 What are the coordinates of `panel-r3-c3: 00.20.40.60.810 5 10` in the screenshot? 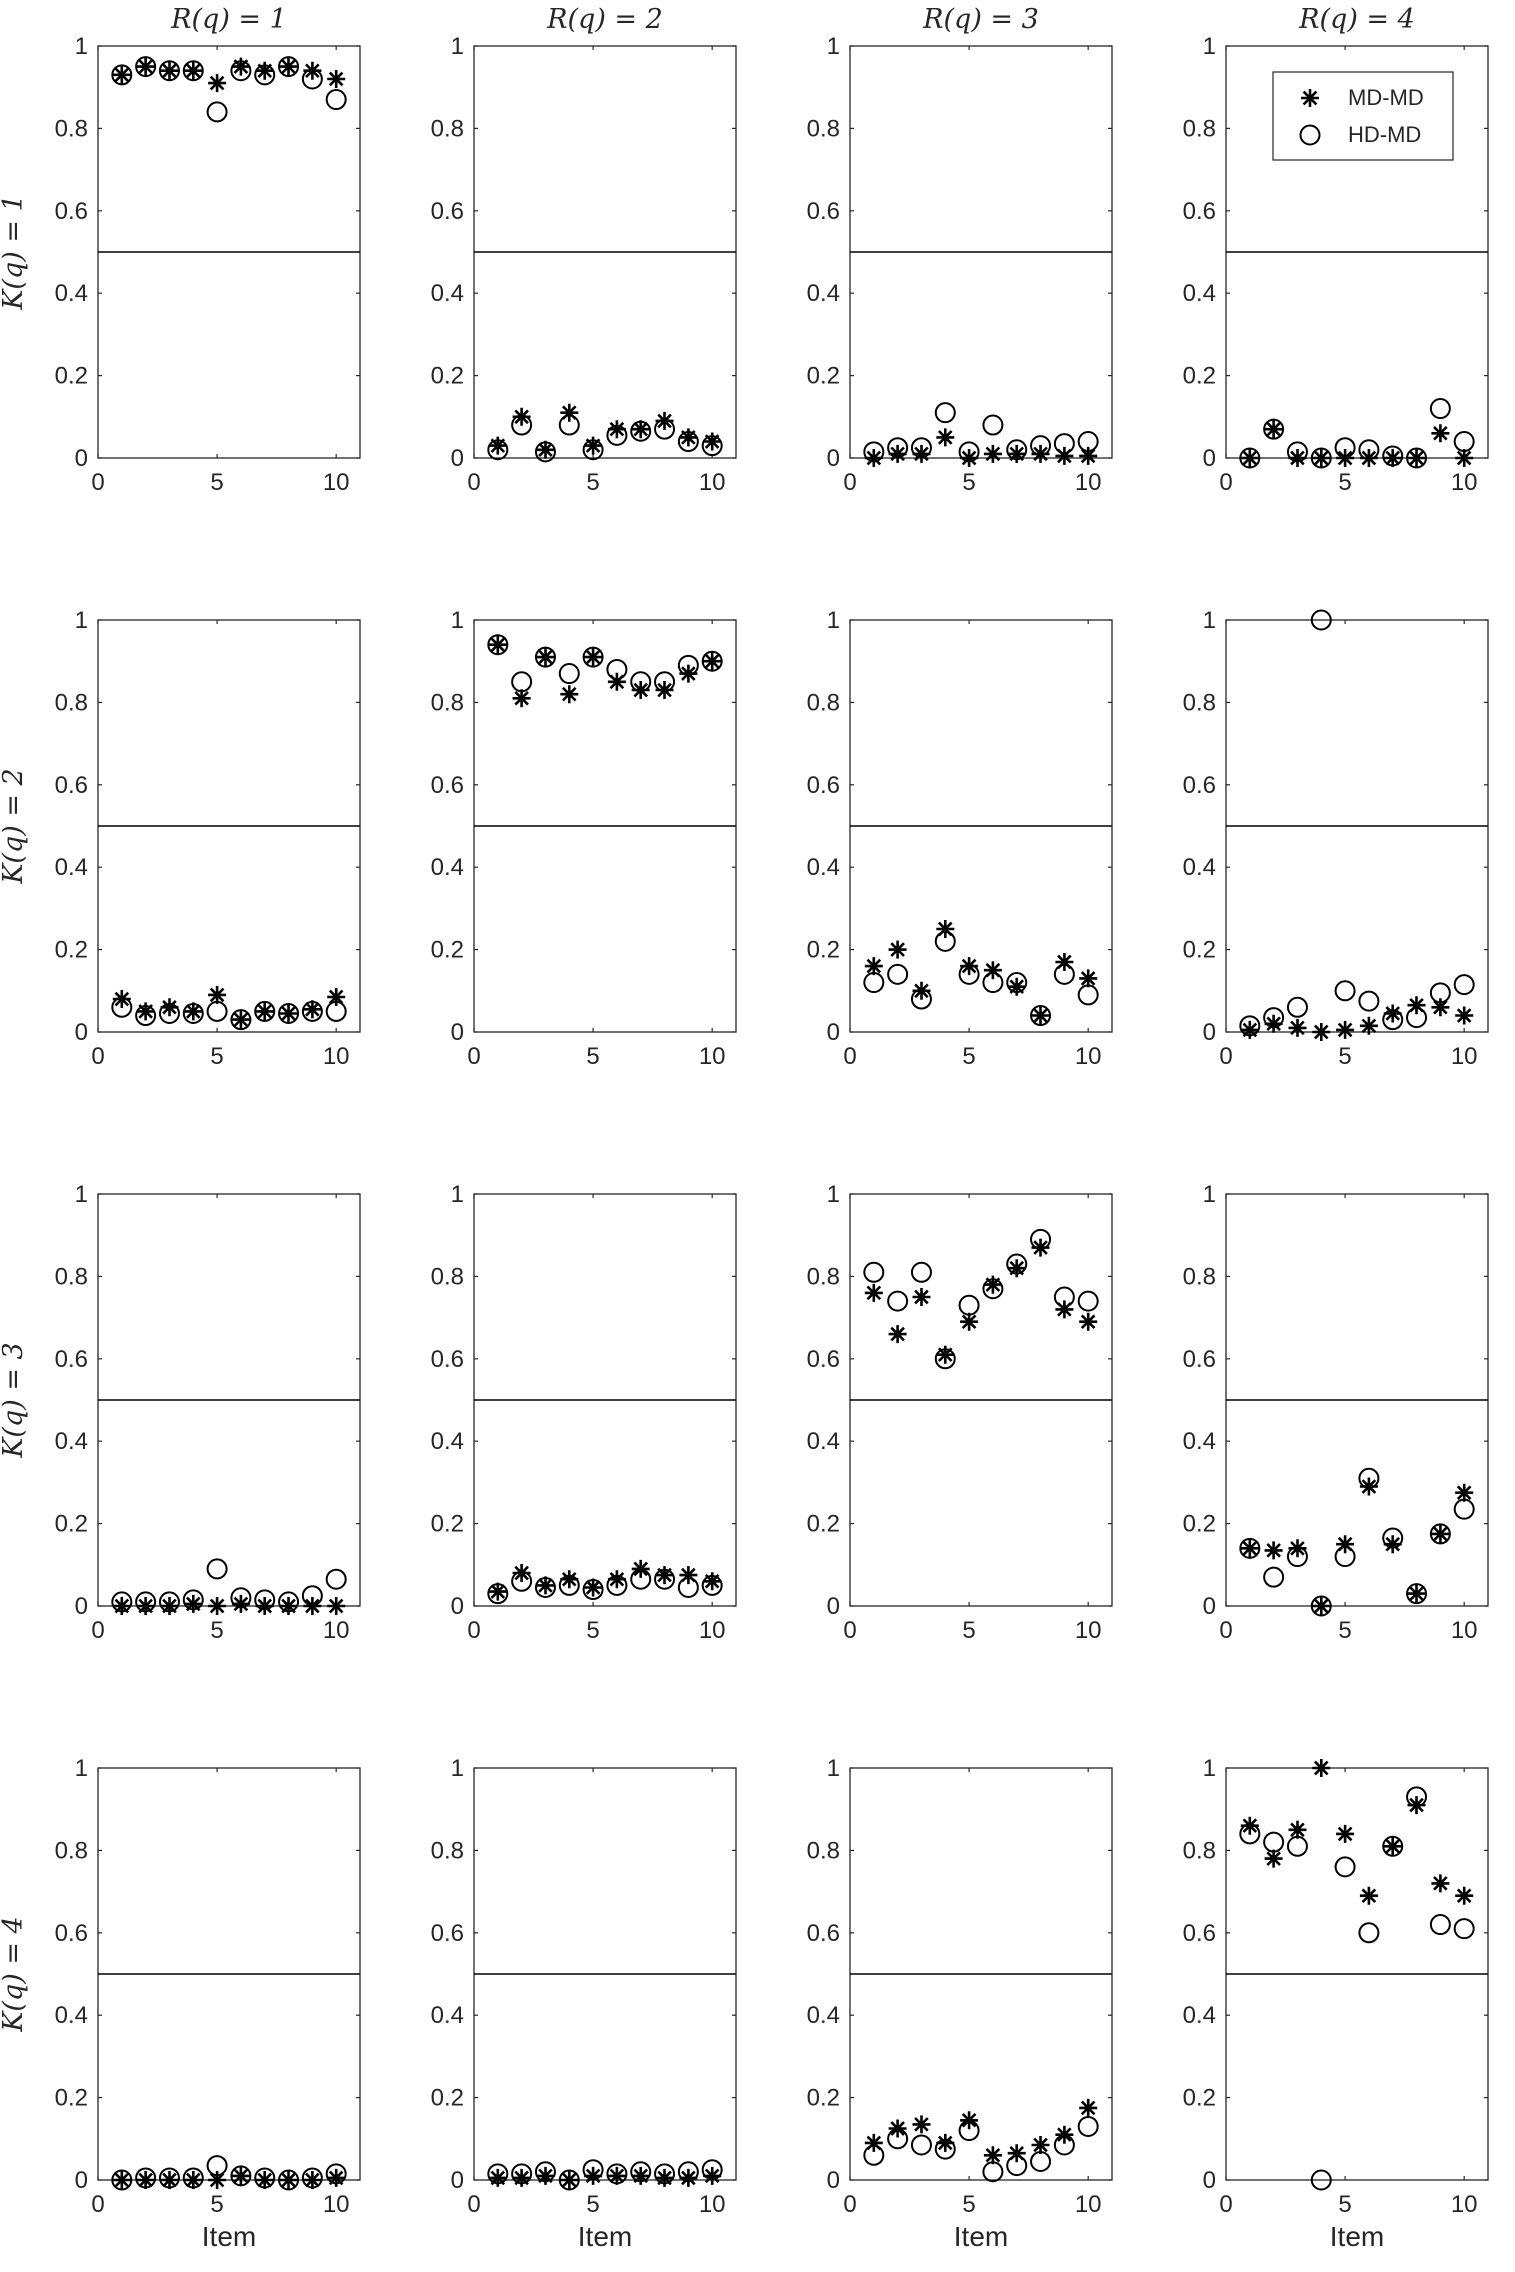 It's located at (960, 1412).